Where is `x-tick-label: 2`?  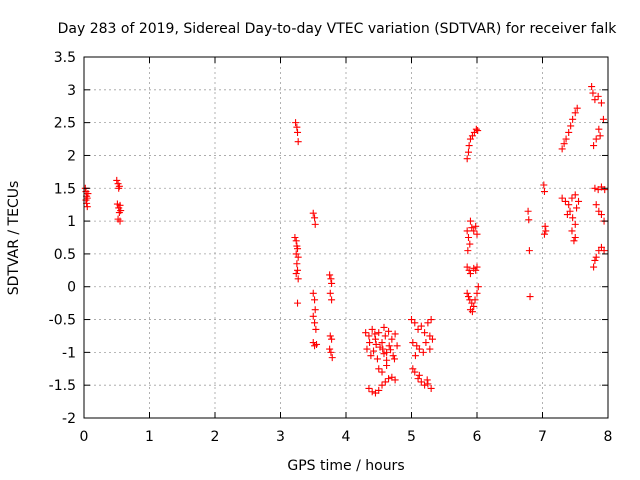 x-tick-label: 2 is located at coordinates (215, 437).